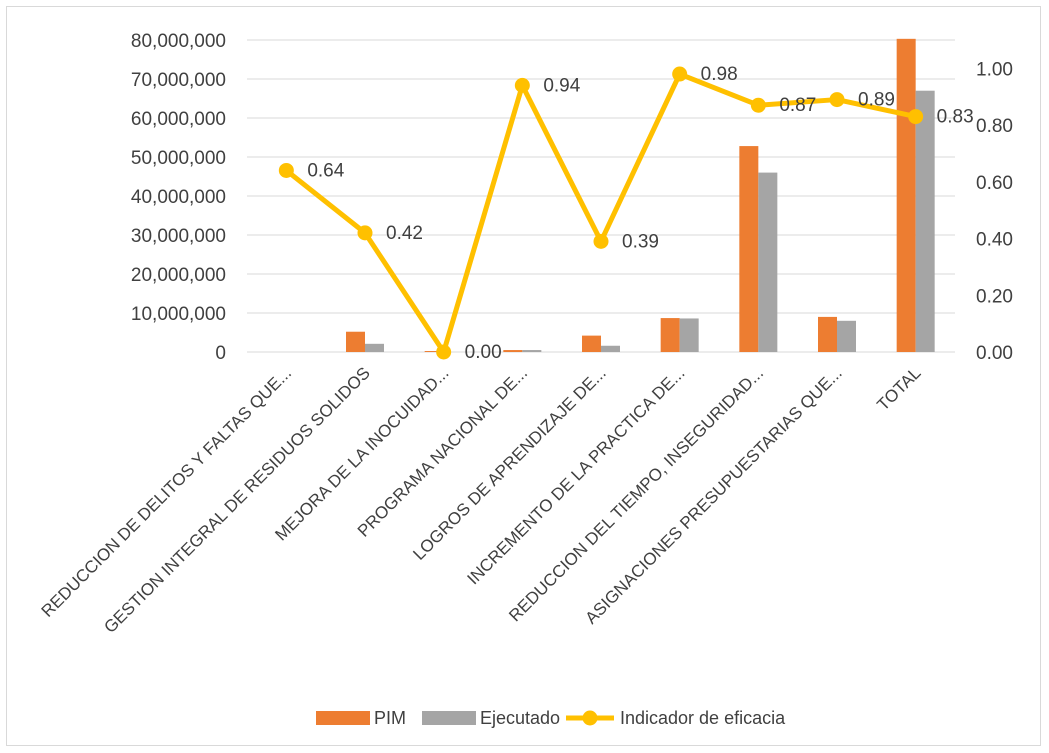 The width and height of the screenshot is (1049, 753). Describe the element at coordinates (994, 240) in the screenshot. I see `y2-tick-label: 0.40` at that location.